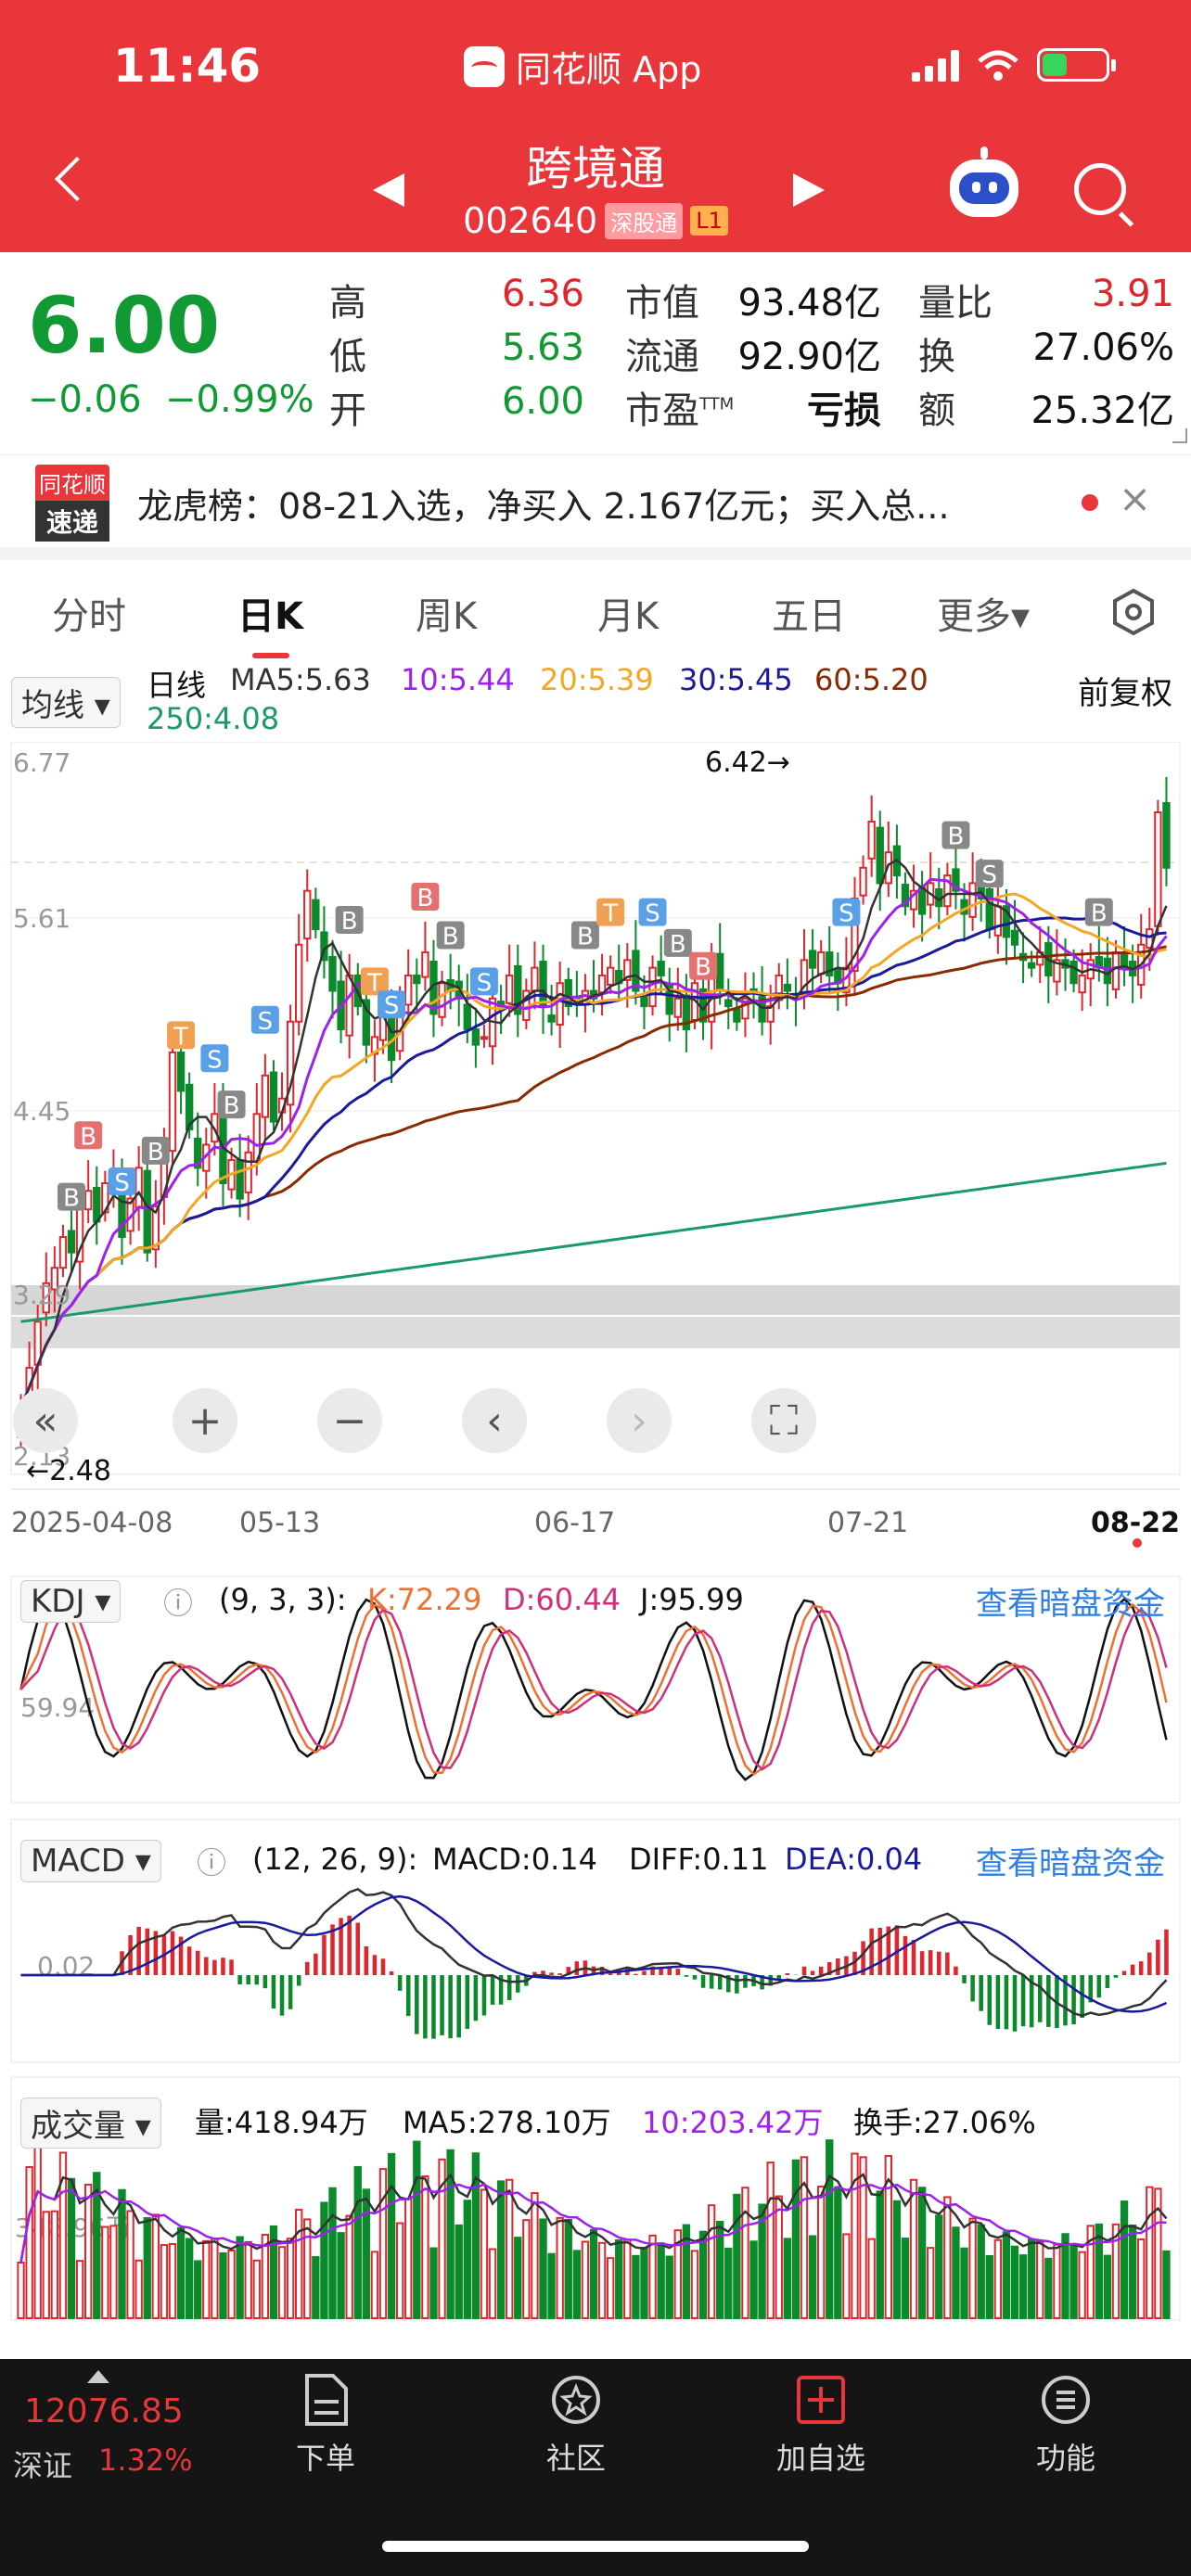 Image resolution: width=1191 pixels, height=2576 pixels. What do you see at coordinates (595, 221) in the screenshot?
I see `stock-code-row: 002640 深股通 L1` at bounding box center [595, 221].